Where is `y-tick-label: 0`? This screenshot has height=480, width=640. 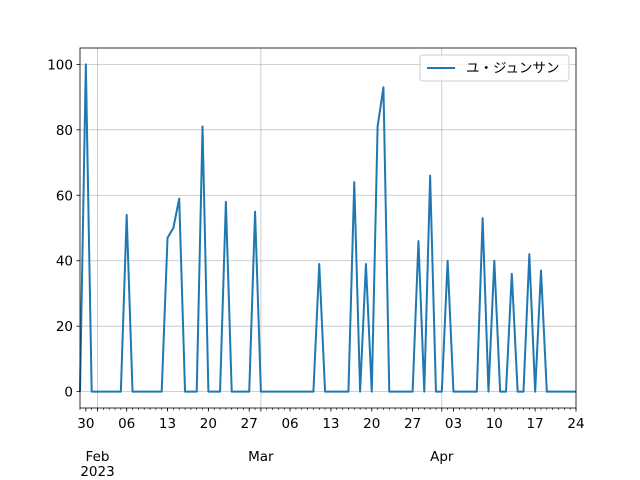
y-tick-label: 0 is located at coordinates (68, 393).